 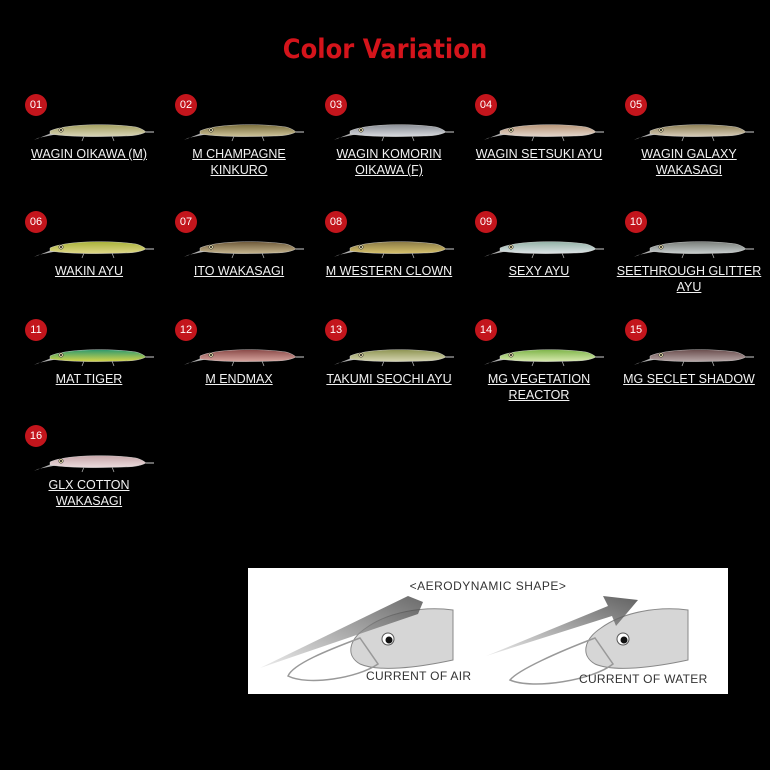 I want to click on color-number-badge: 06, so click(x=36, y=222).